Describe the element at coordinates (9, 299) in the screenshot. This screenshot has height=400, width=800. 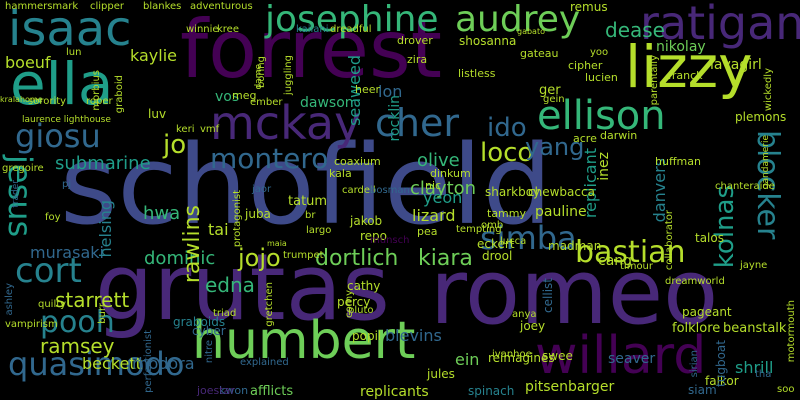
I see `word: ashley` at that location.